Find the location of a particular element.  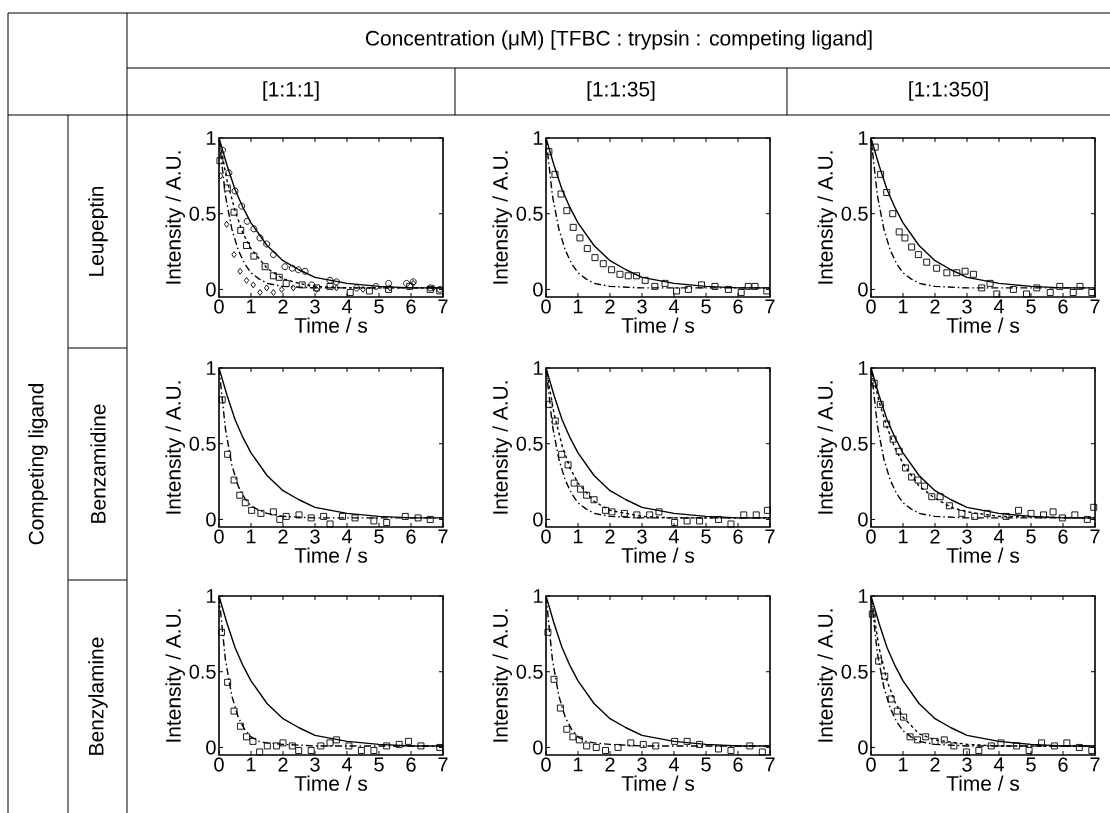

category-label: [1:1:350] is located at coordinates (948, 91).